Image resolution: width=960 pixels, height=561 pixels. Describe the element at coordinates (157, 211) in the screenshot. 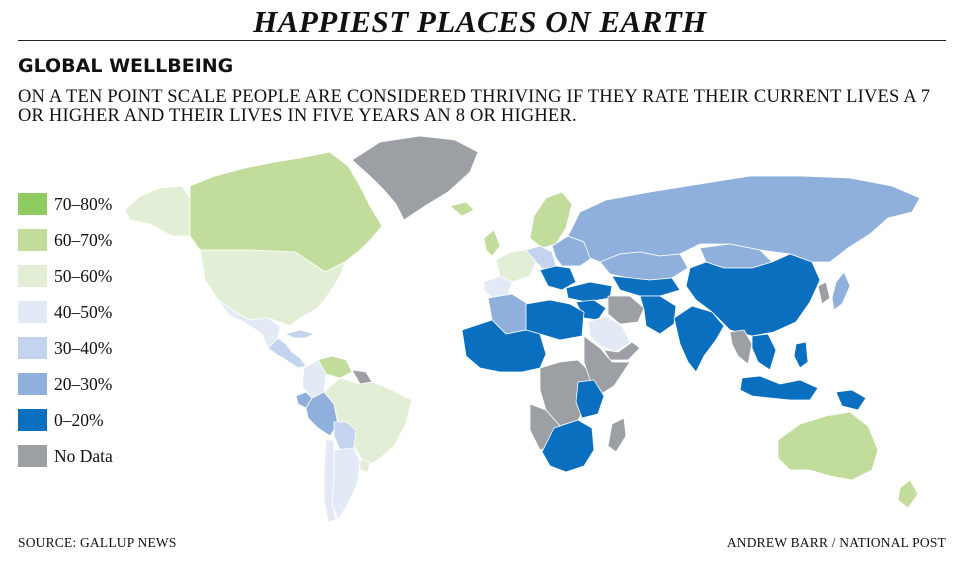

I see `region-alaska` at that location.